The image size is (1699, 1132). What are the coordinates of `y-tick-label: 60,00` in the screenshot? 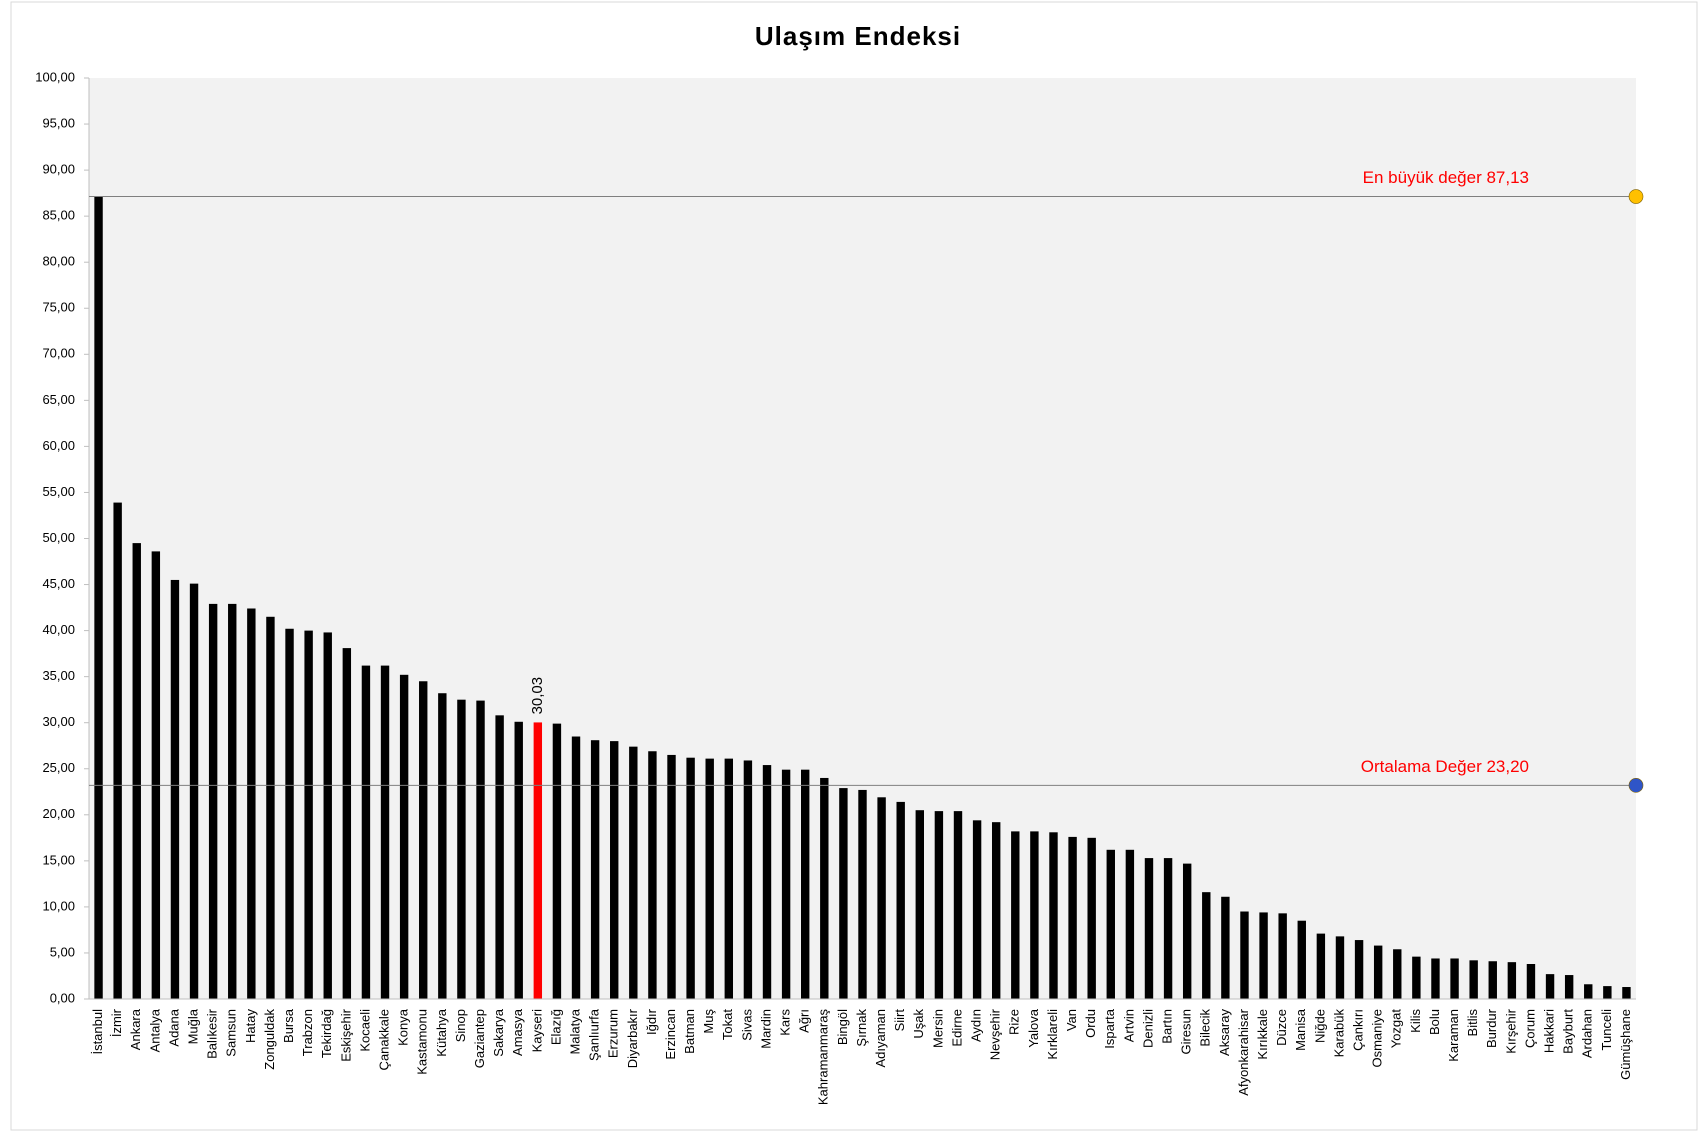 It's located at (58, 445).